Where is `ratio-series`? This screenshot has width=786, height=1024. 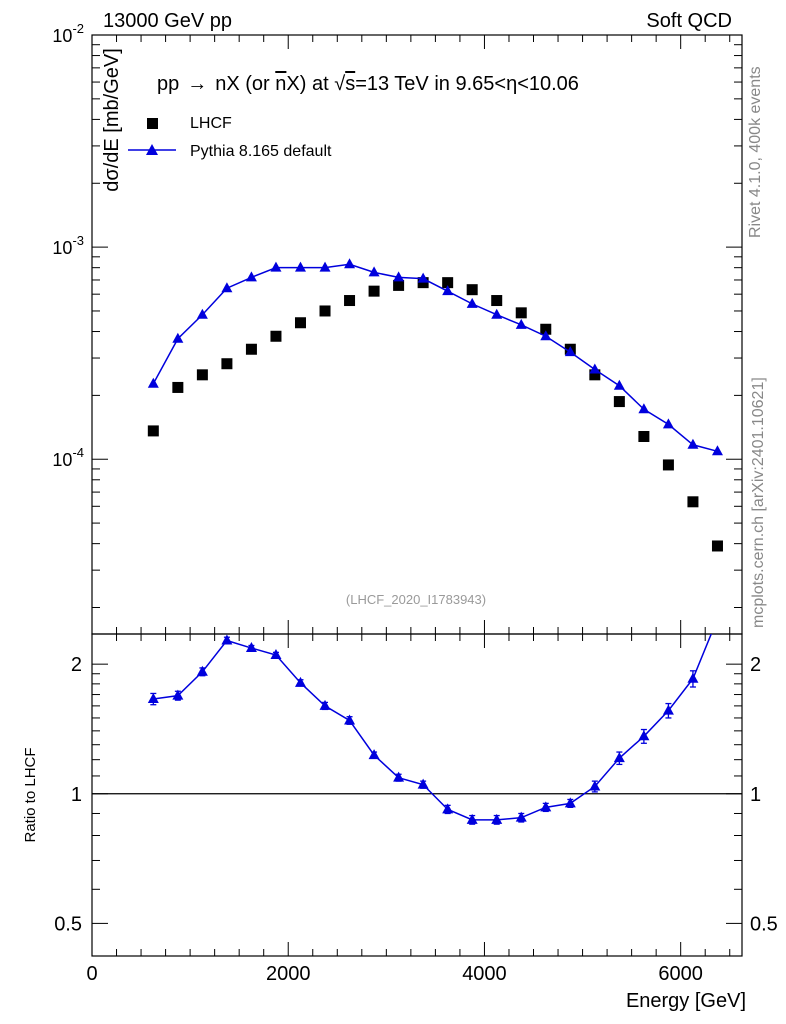
ratio-series is located at coordinates (430, 729).